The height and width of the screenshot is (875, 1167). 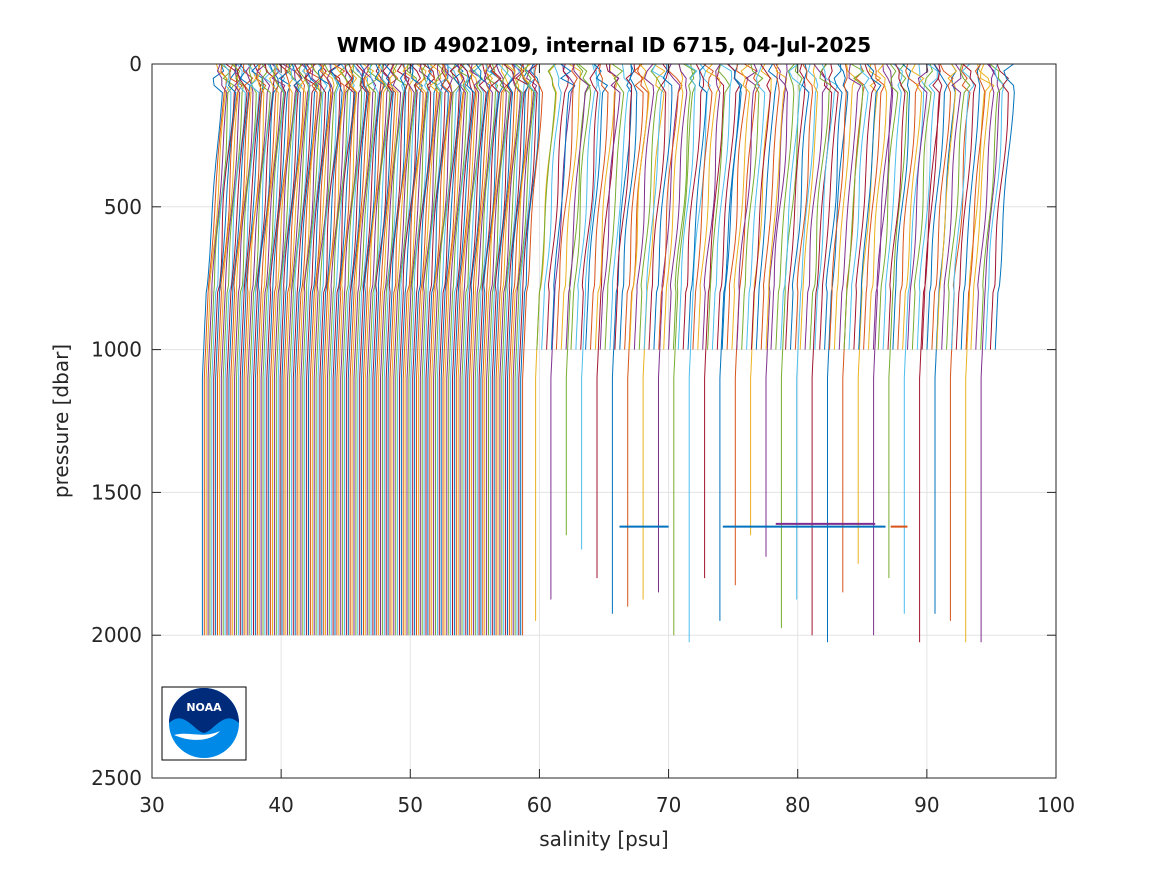 What do you see at coordinates (135, 64) in the screenshot?
I see `y-tick-label: 0` at bounding box center [135, 64].